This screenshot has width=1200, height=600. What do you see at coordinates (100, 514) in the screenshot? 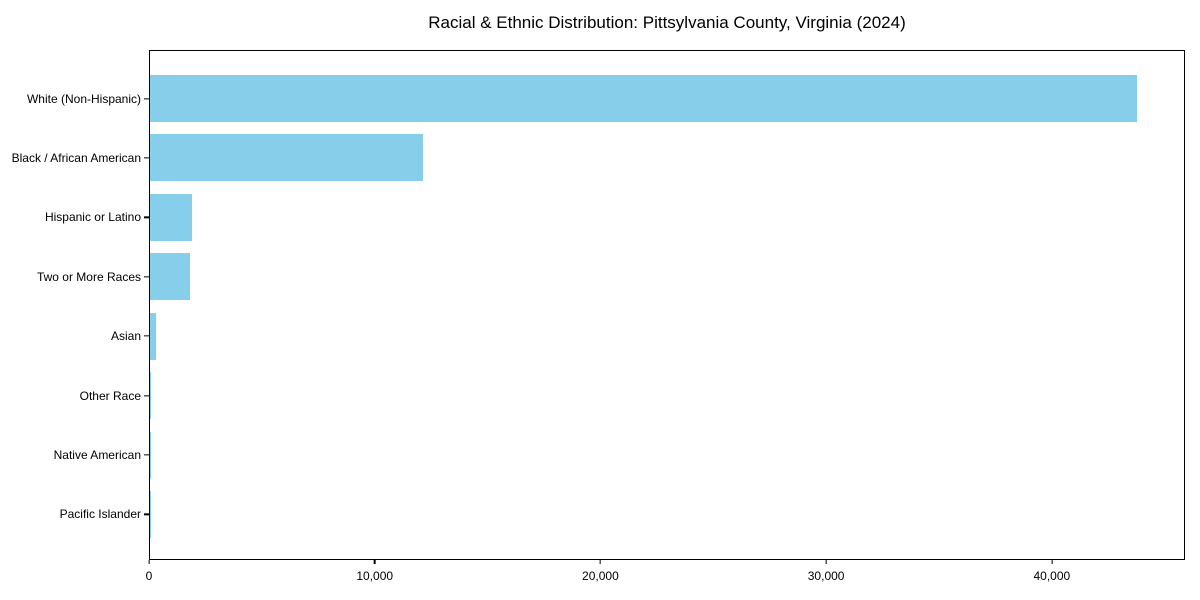
I see `y-axis-label: Pacific Islander` at bounding box center [100, 514].